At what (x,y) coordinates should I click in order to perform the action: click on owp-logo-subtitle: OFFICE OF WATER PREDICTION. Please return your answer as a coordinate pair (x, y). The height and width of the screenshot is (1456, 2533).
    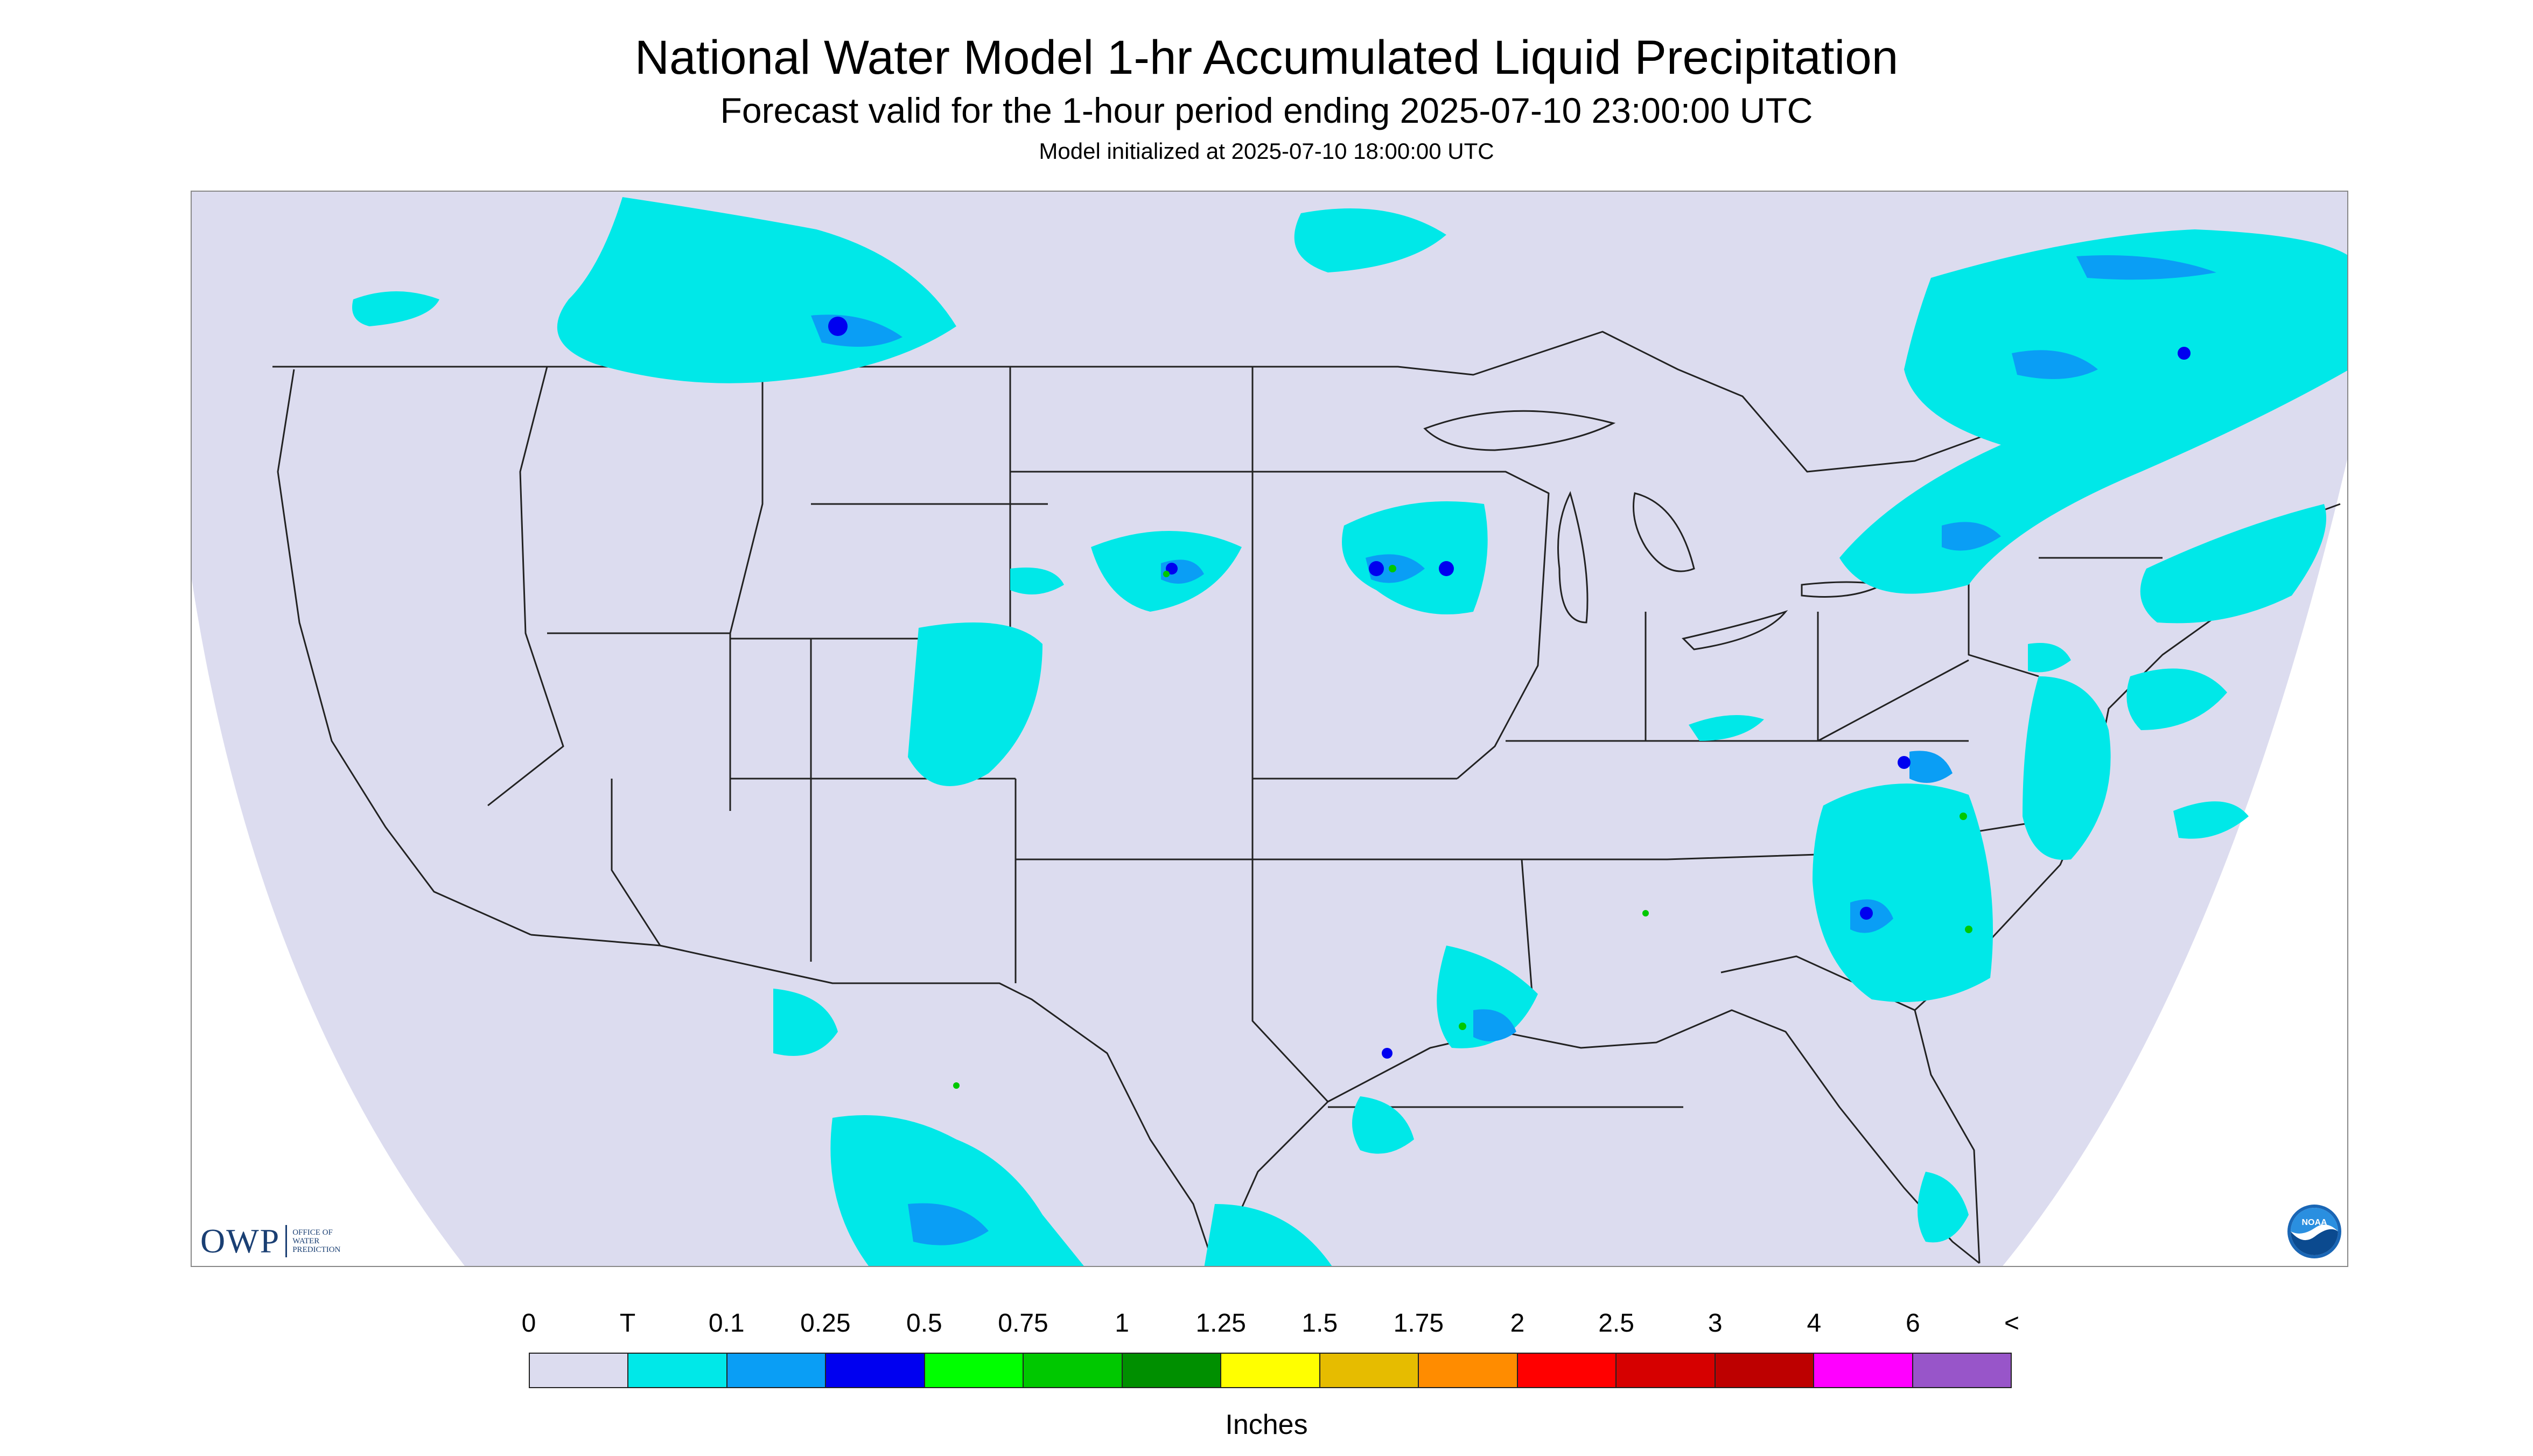
    Looking at the image, I should click on (316, 1241).